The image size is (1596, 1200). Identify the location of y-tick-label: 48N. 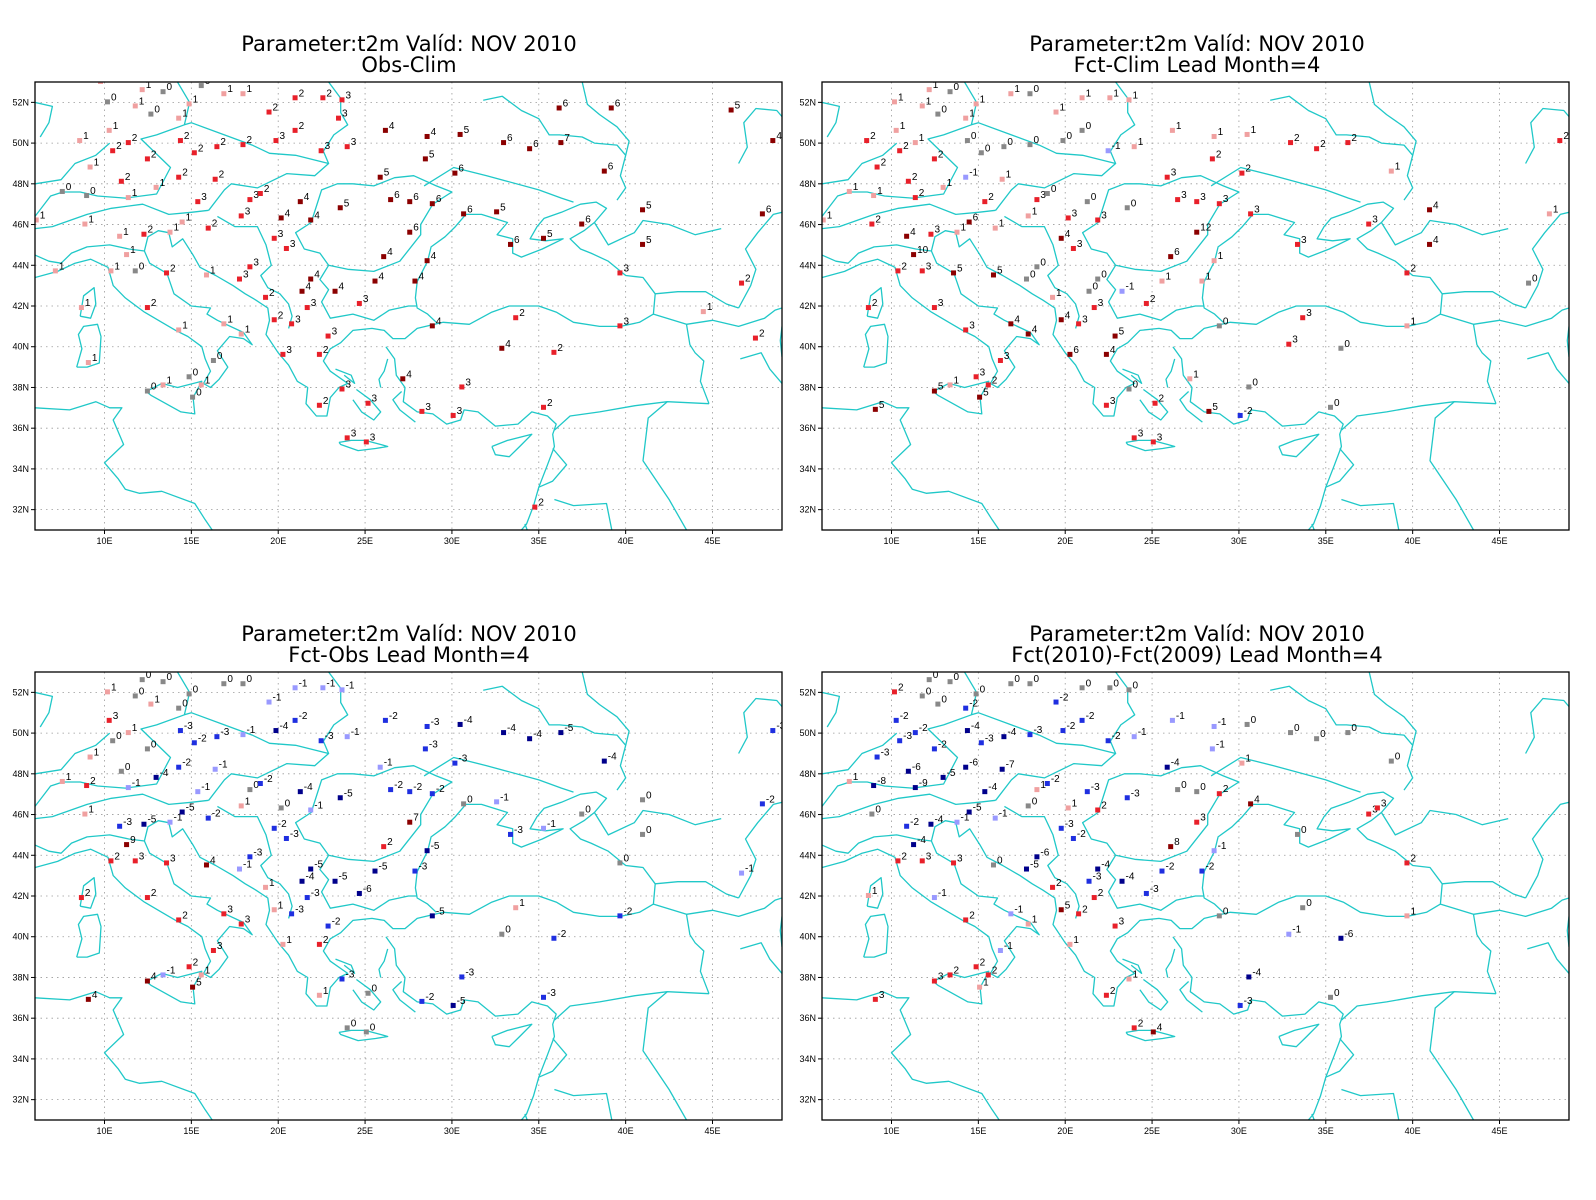
(807, 184).